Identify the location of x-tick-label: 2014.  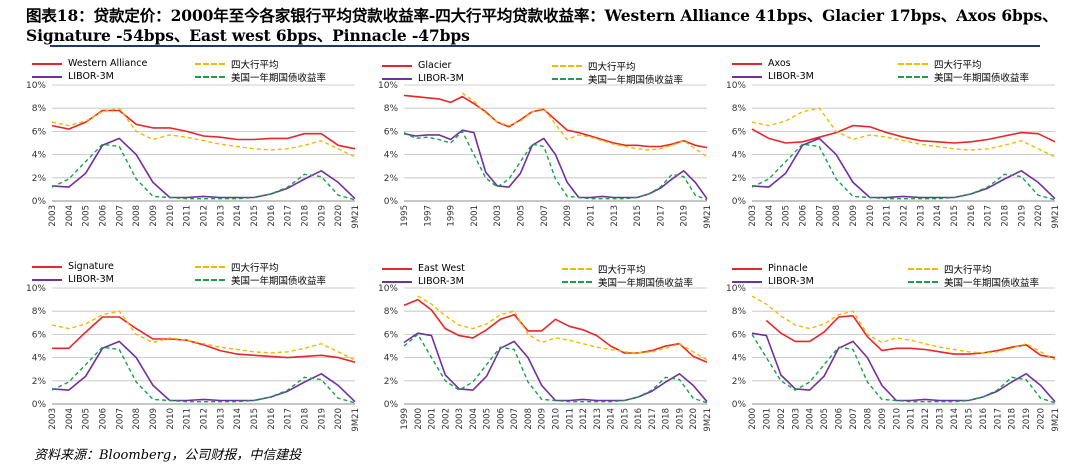
(612, 419).